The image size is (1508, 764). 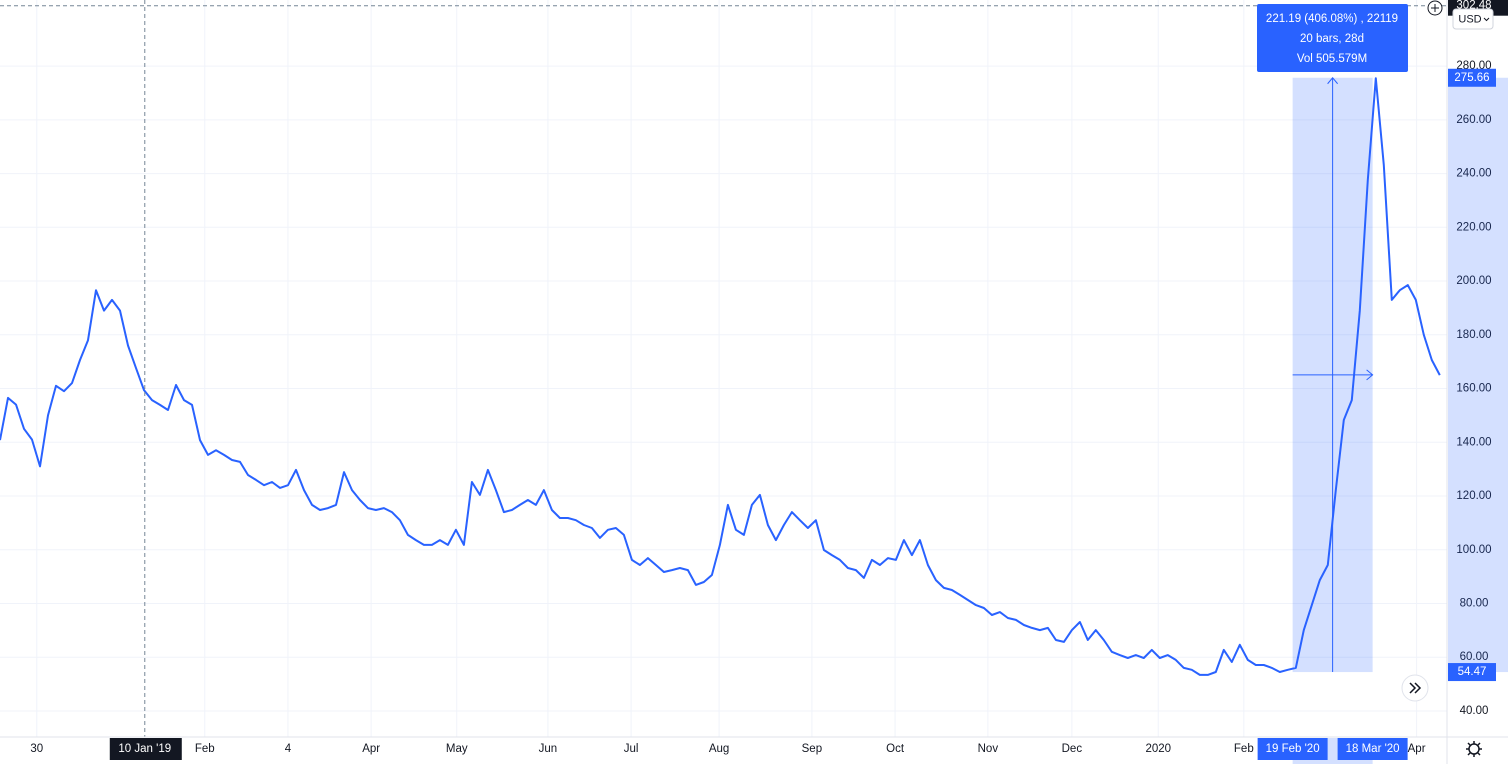 I want to click on range-date-label: 18 Mar '20, so click(x=1373, y=749).